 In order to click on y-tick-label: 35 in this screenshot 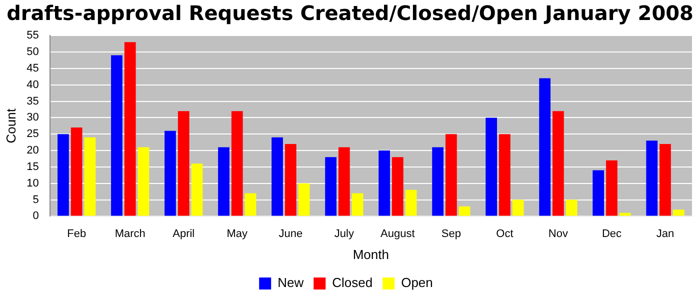, I will do `click(32, 101)`.